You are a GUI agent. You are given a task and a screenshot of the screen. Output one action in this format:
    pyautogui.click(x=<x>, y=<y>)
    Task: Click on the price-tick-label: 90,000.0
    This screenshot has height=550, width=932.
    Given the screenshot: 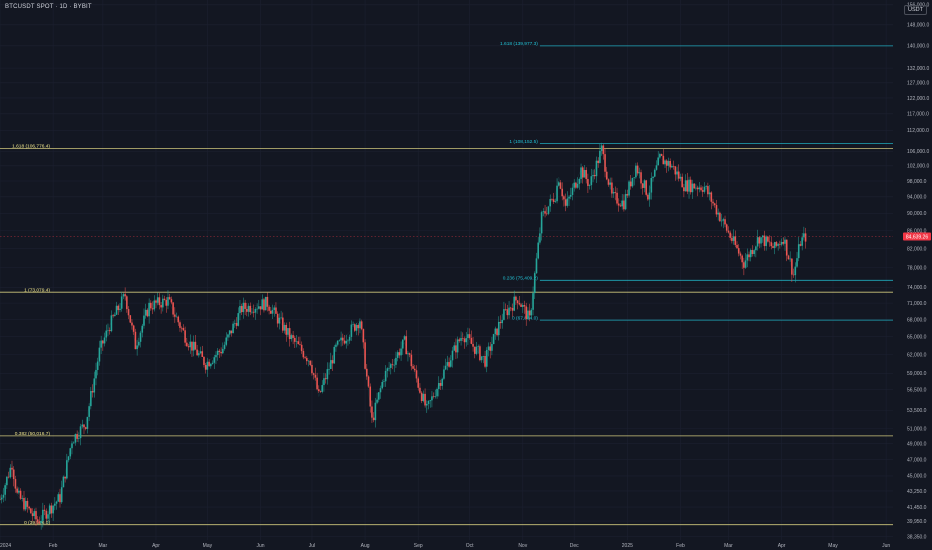 What is the action you would take?
    pyautogui.click(x=917, y=214)
    